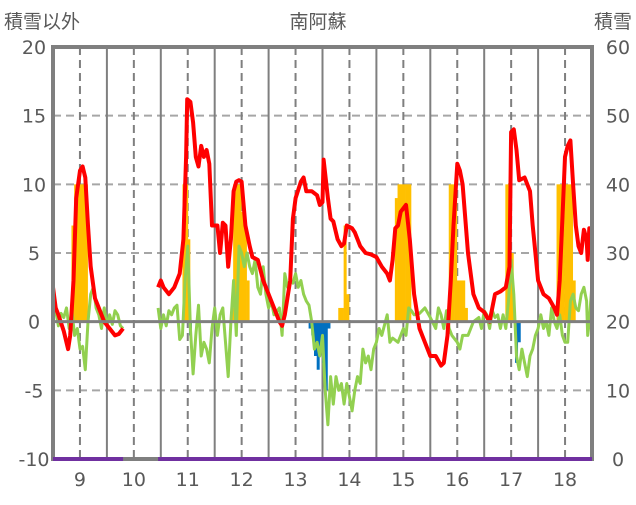 This screenshot has height=505, width=636. I want to click on y-tick-label-left: 20, so click(34, 48).